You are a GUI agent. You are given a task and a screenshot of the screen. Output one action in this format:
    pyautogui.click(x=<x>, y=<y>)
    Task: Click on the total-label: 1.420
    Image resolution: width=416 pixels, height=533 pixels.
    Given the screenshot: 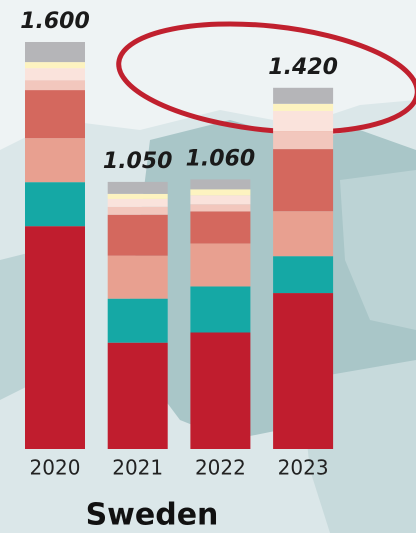 What is the action you would take?
    pyautogui.click(x=303, y=67)
    